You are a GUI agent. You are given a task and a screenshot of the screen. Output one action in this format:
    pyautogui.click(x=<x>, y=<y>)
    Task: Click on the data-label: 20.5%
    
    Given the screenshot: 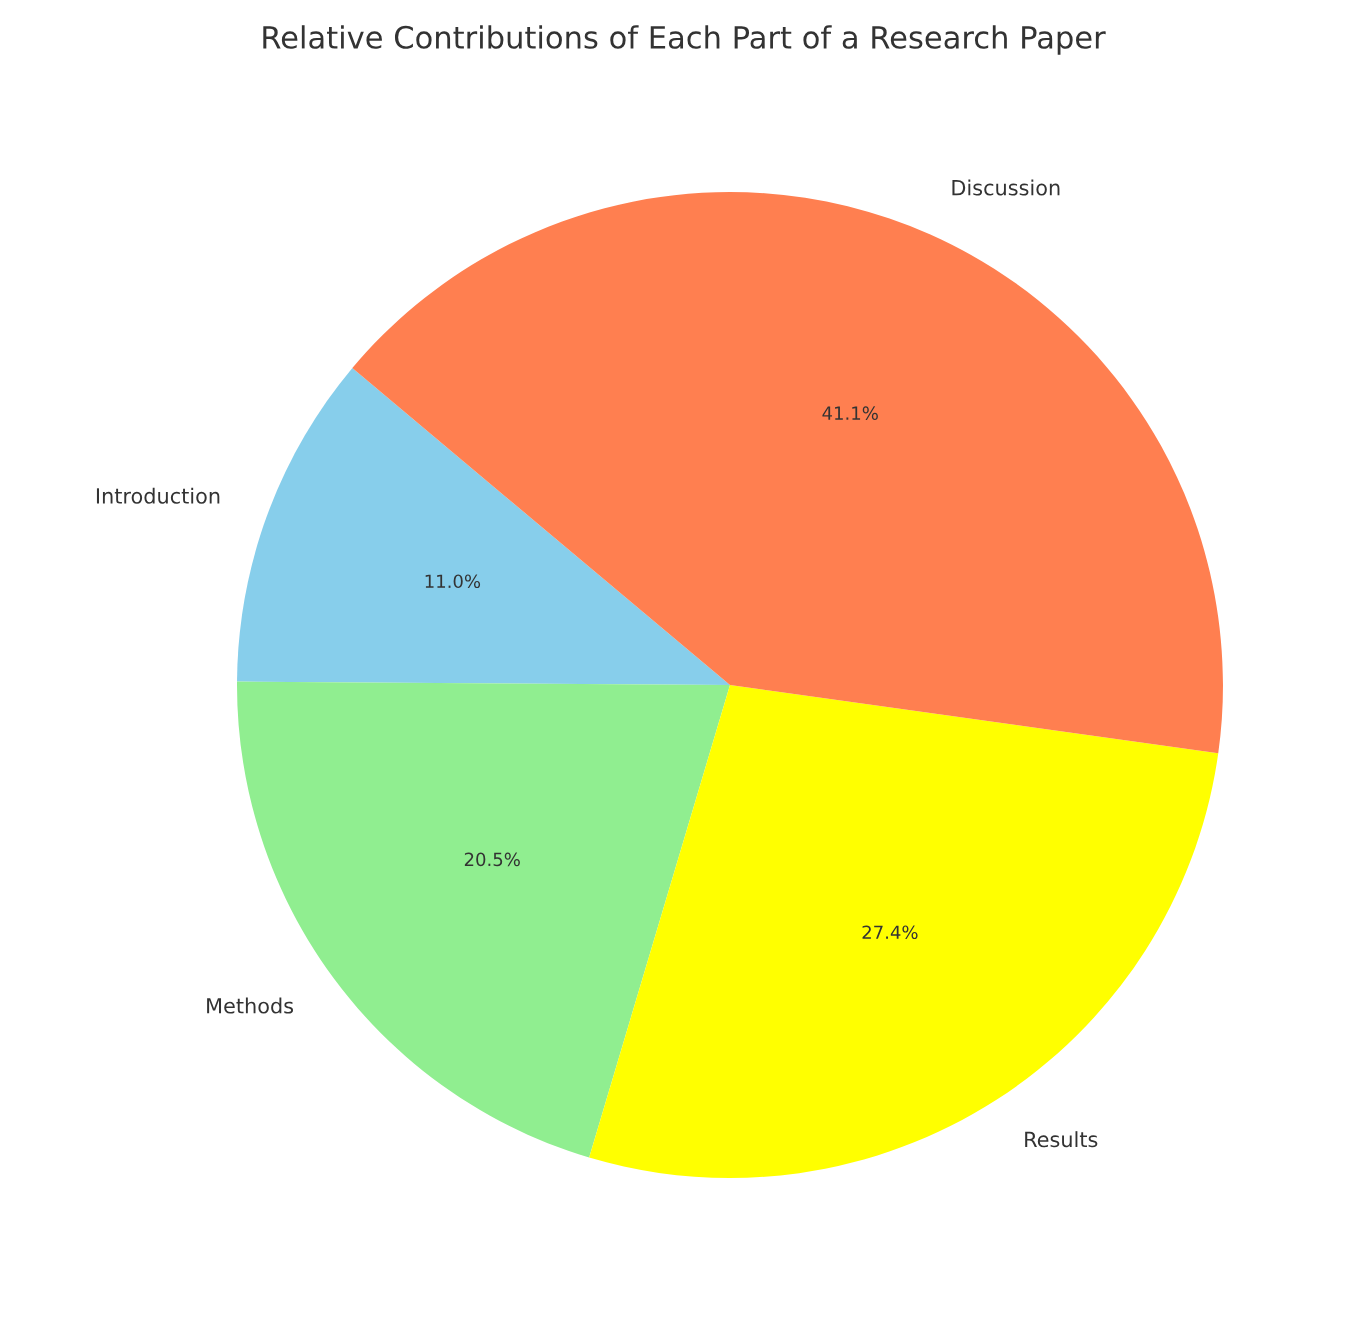 What is the action you would take?
    pyautogui.click(x=492, y=859)
    